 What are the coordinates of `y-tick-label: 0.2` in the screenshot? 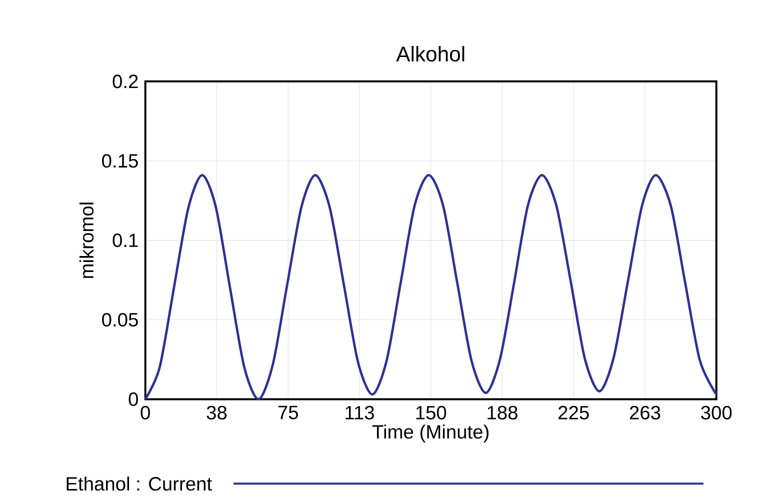 It's located at (125, 81).